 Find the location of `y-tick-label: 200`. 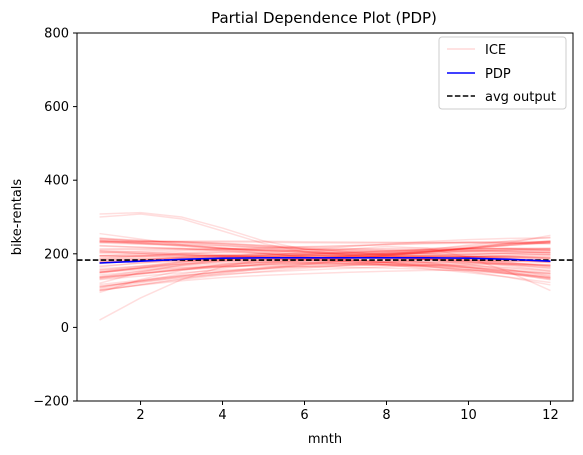

y-tick-label: 200 is located at coordinates (56, 254).